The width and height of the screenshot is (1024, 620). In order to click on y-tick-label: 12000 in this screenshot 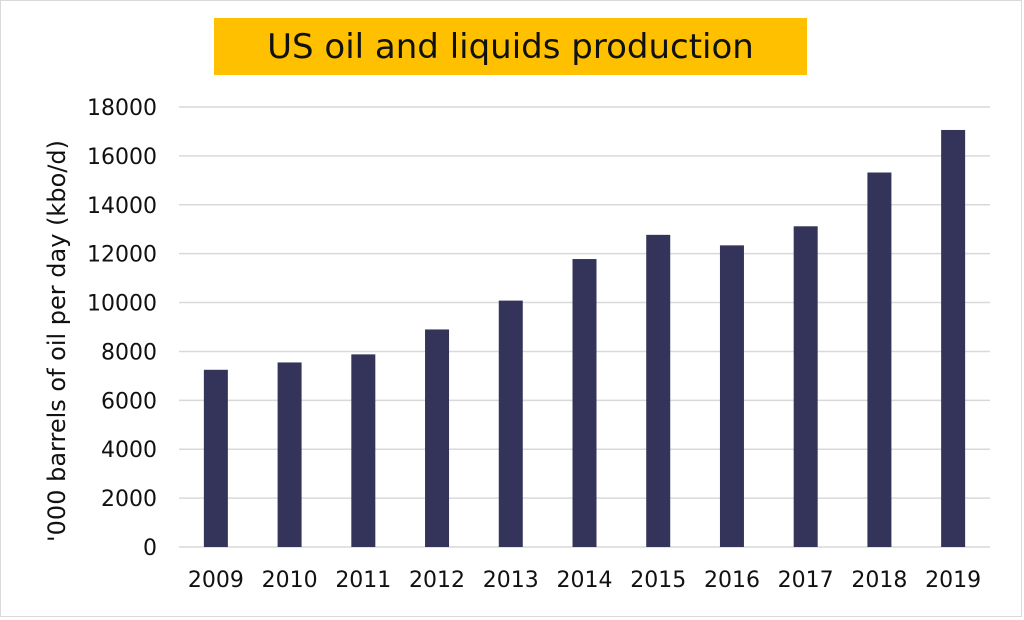, I will do `click(122, 255)`.